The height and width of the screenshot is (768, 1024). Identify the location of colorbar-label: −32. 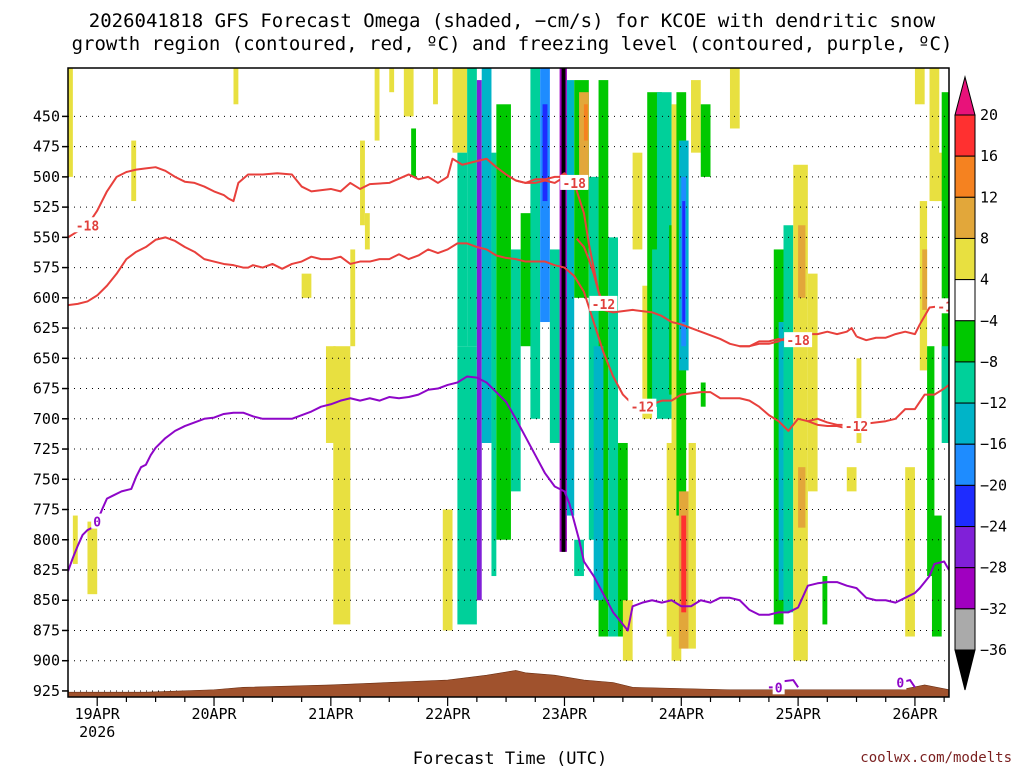
(993, 609).